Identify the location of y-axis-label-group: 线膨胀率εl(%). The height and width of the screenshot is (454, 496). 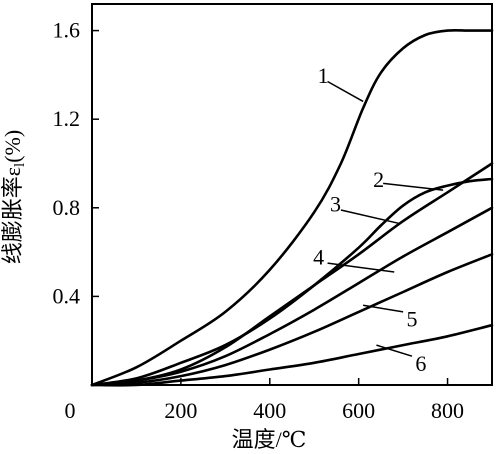
(14, 197).